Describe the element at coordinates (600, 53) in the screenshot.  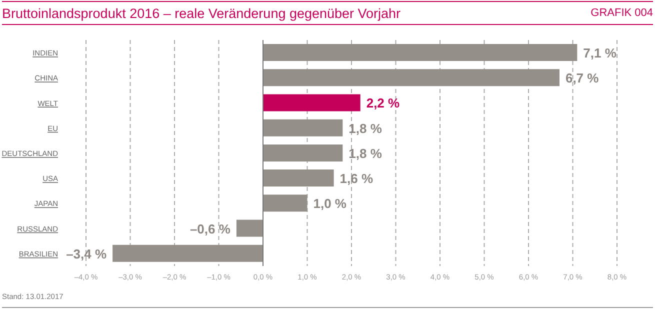
I see `data-label: 7,1 %` at that location.